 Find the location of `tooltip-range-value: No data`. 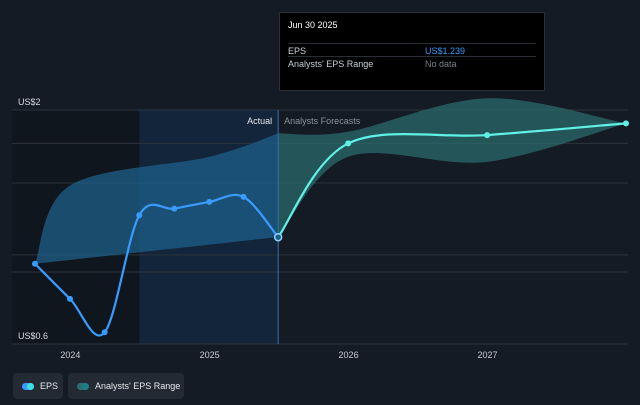

tooltip-range-value: No data is located at coordinates (441, 64).